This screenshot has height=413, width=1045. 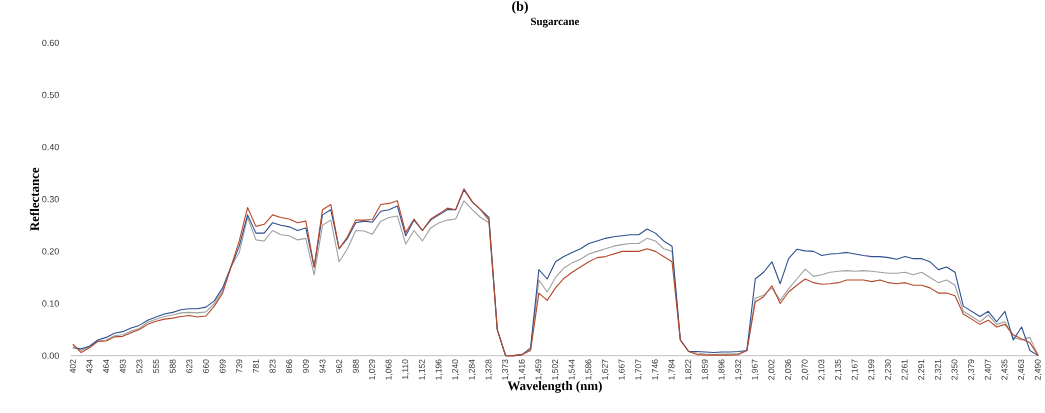 I want to click on x-tick-label: 1,240, so click(x=456, y=369).